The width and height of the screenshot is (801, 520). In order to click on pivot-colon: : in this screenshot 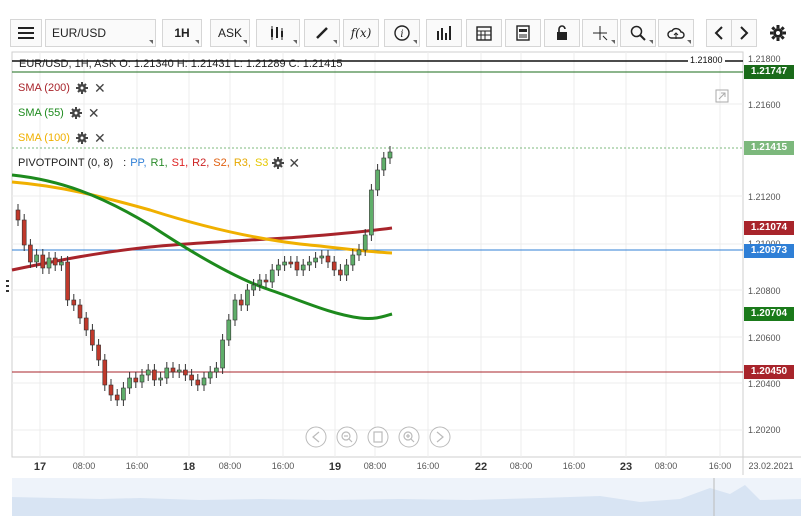, I will do `click(125, 163)`.